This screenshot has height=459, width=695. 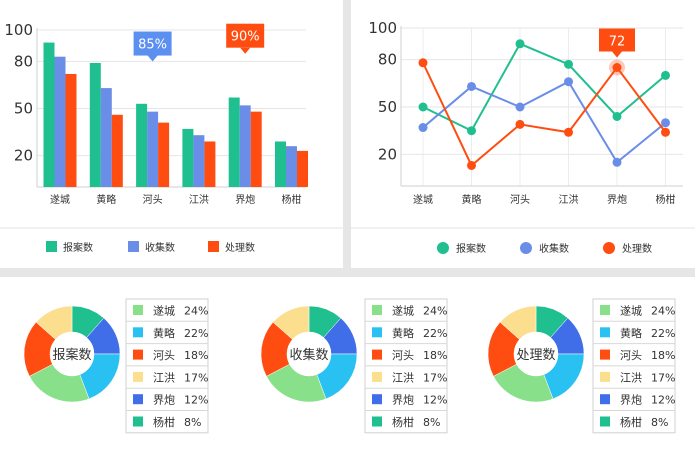 I want to click on tooltip-label: 85%, so click(x=152, y=45).